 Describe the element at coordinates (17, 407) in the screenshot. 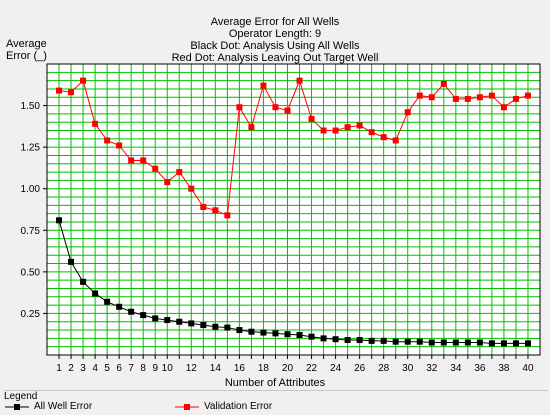

I see `legend-swatch-black` at that location.